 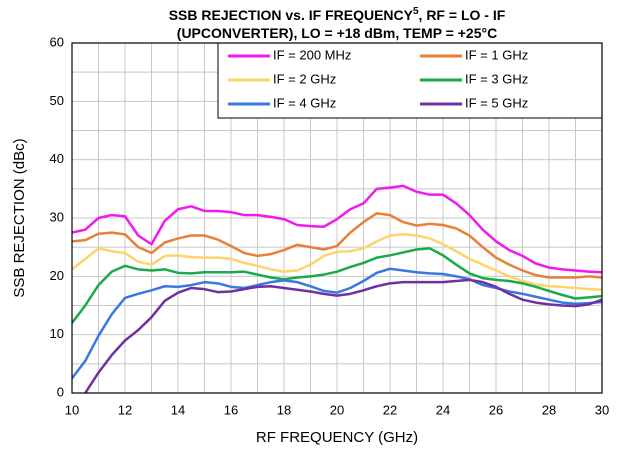 What do you see at coordinates (602, 409) in the screenshot?
I see `x-tick-label: 30` at bounding box center [602, 409].